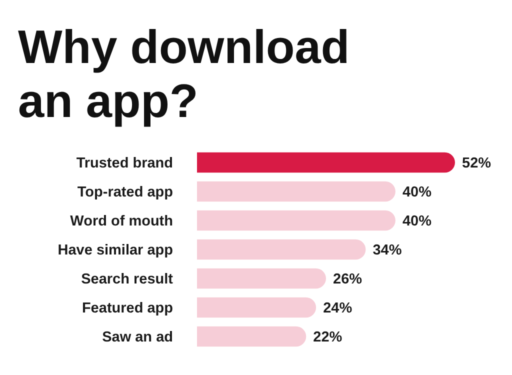 The height and width of the screenshot is (375, 512). What do you see at coordinates (128, 308) in the screenshot?
I see `y-tick-label: Featured app` at bounding box center [128, 308].